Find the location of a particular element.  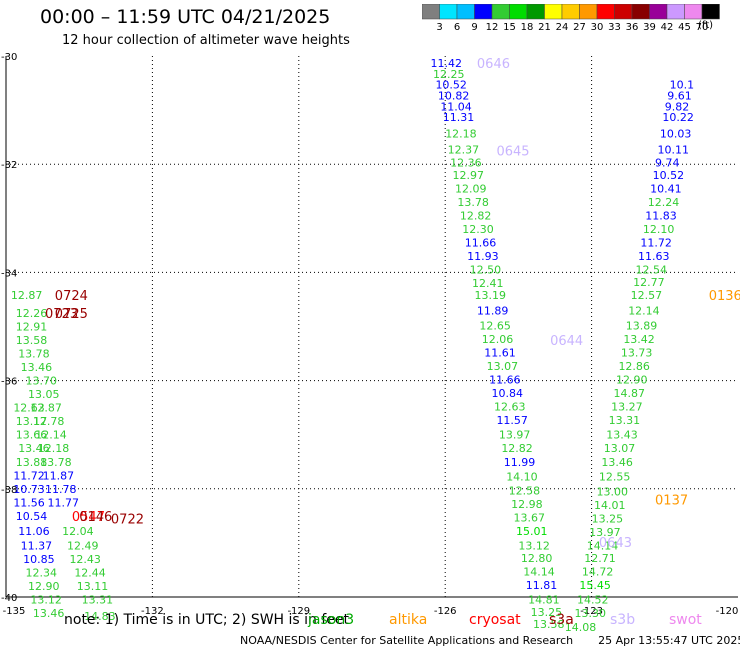

wave-height-value: 13.88 is located at coordinates (32, 462).